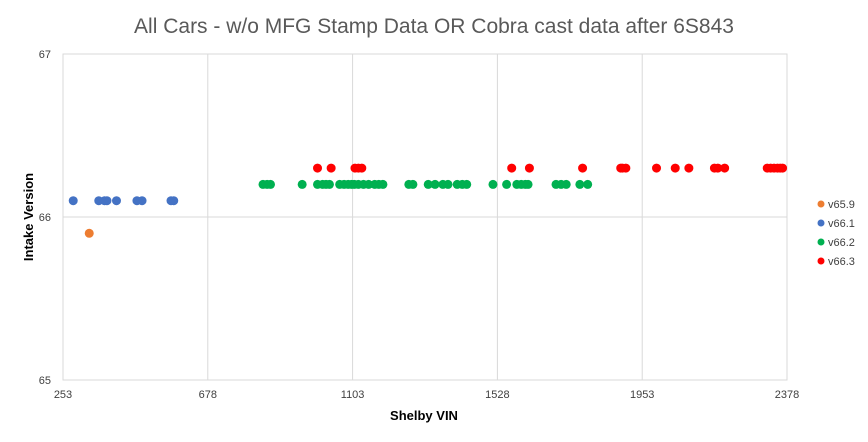  I want to click on x-tick-label: 253, so click(63, 395).